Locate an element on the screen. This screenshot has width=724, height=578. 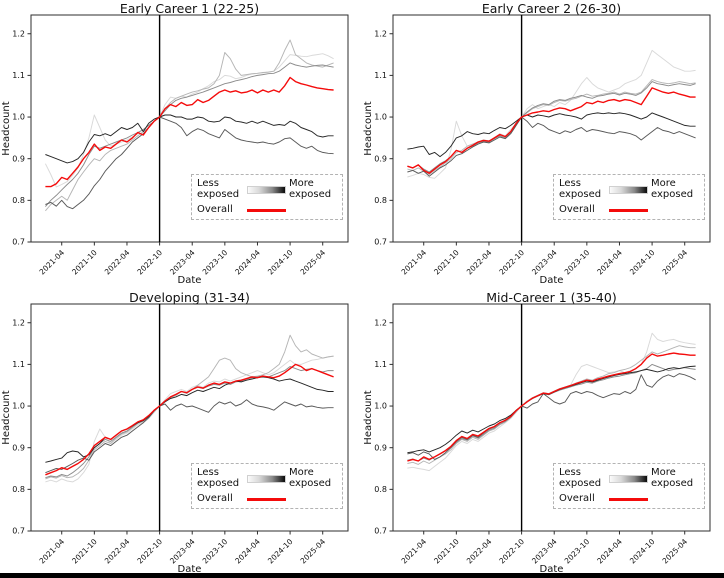
x-tick-label: 2024-04 is located at coordinates (247, 262).